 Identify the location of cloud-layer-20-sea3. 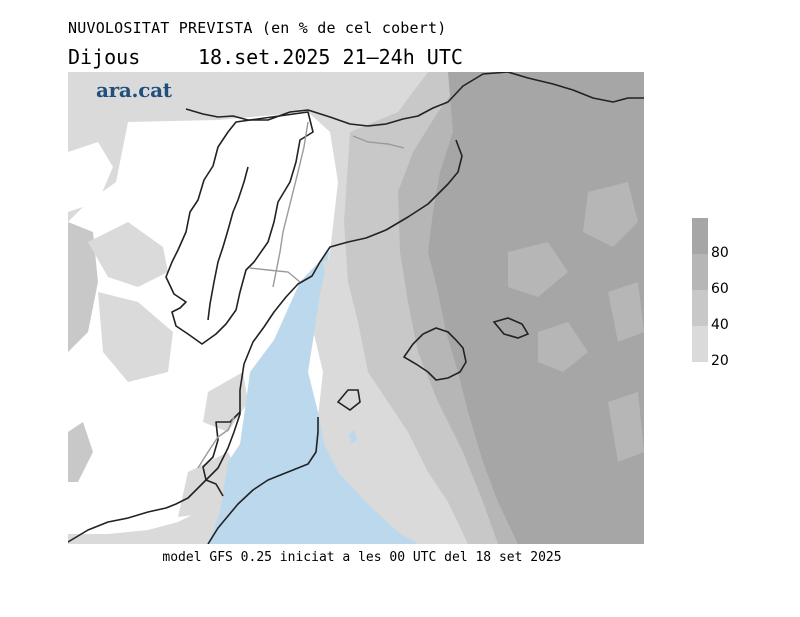
(380, 464).